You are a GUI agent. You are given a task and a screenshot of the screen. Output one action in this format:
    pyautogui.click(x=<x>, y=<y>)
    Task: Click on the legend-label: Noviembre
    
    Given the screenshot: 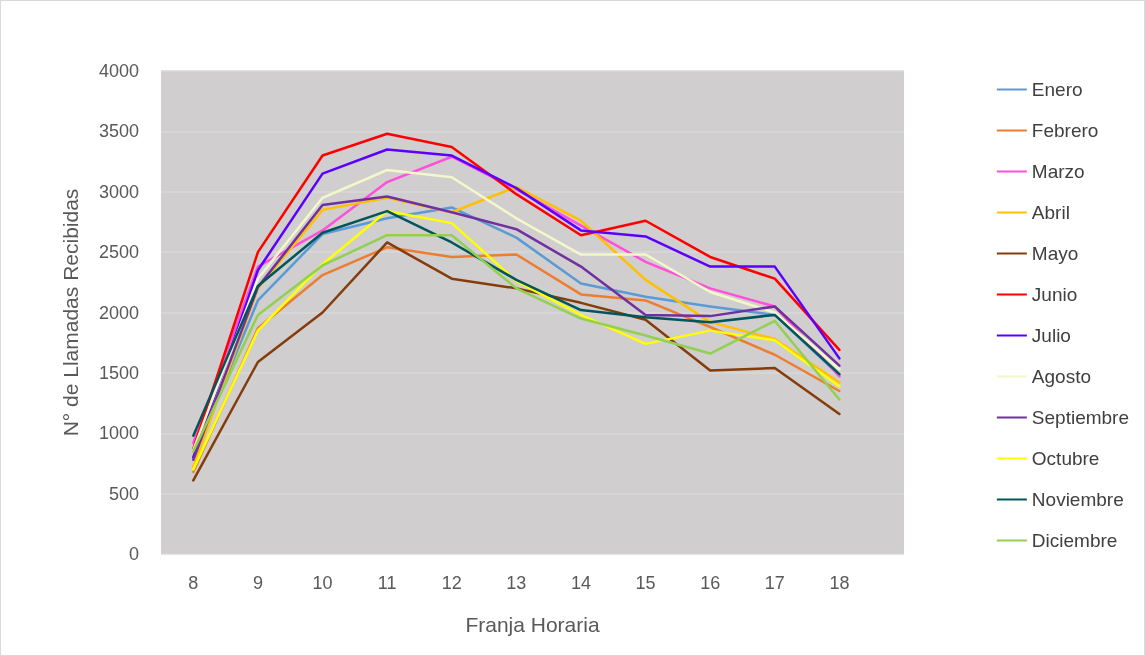 What is the action you would take?
    pyautogui.click(x=1077, y=499)
    